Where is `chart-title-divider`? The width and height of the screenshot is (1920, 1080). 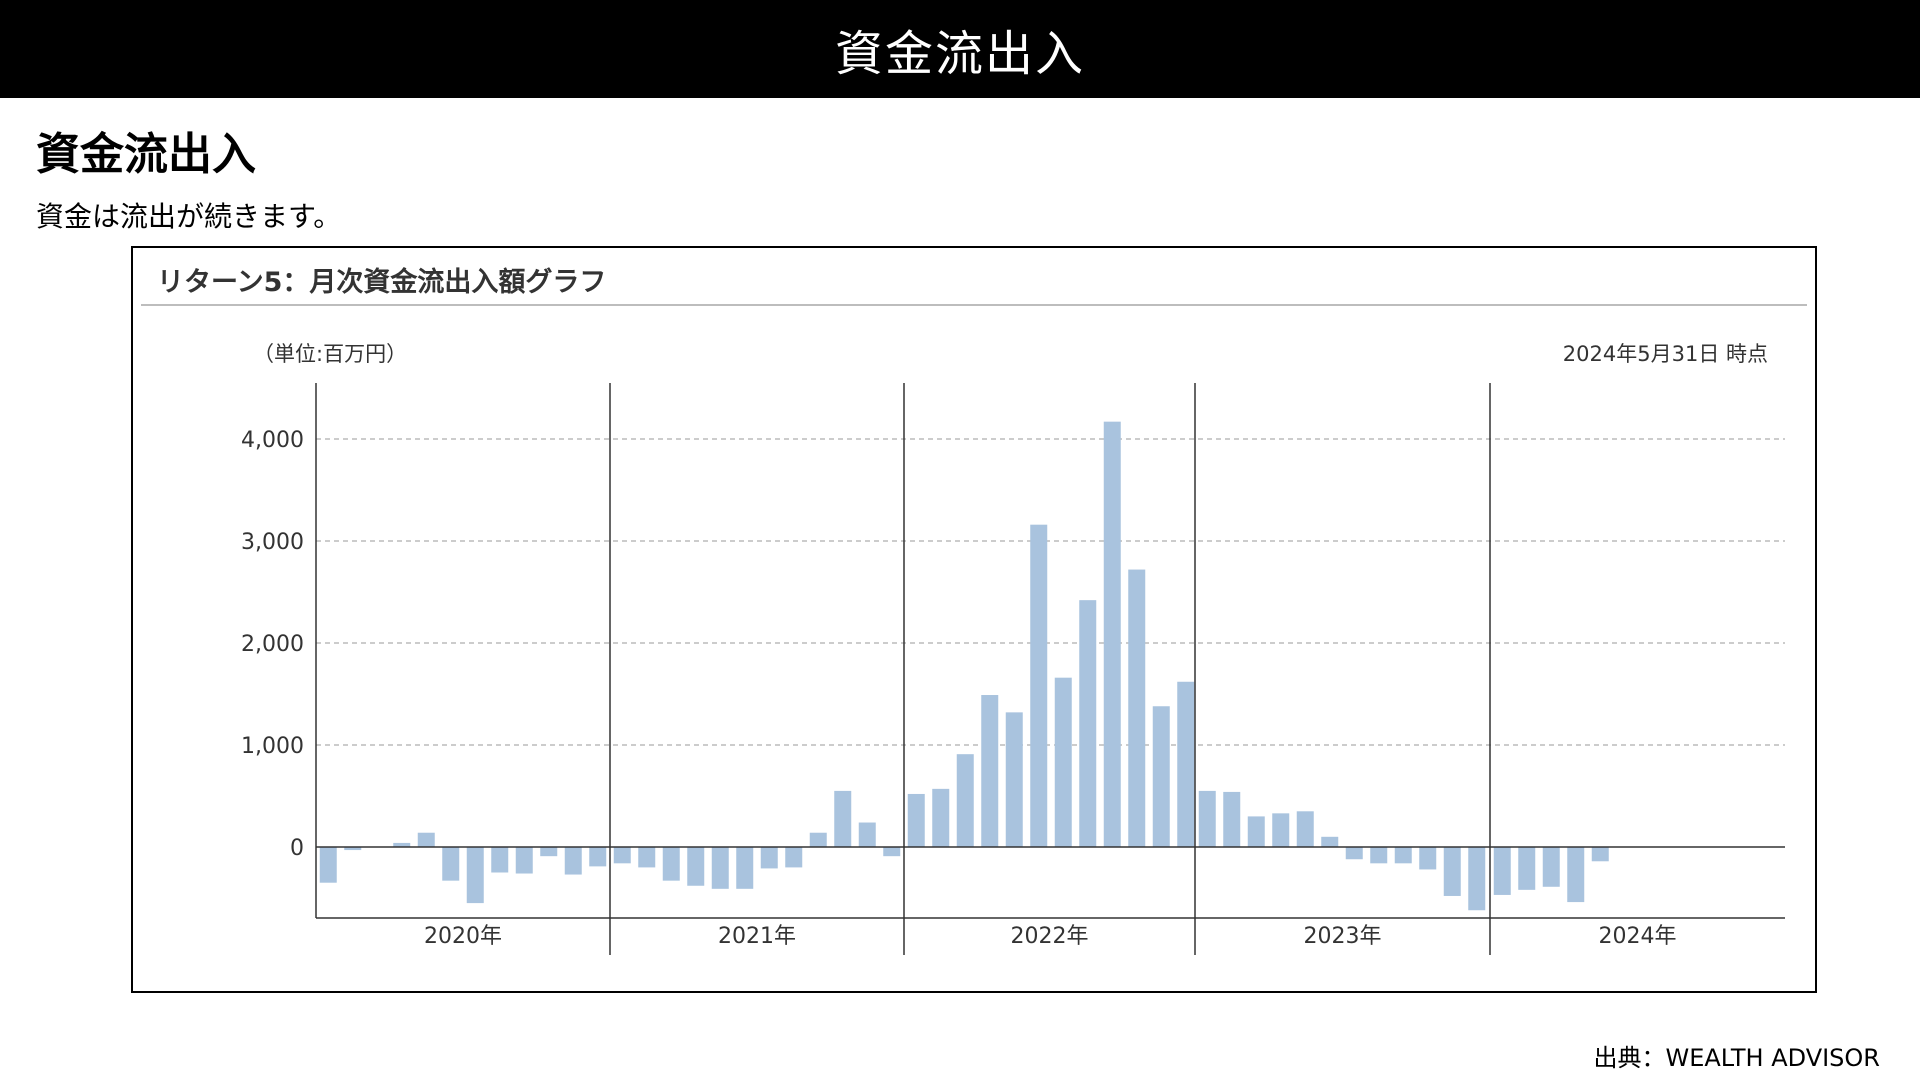 chart-title-divider is located at coordinates (974, 305).